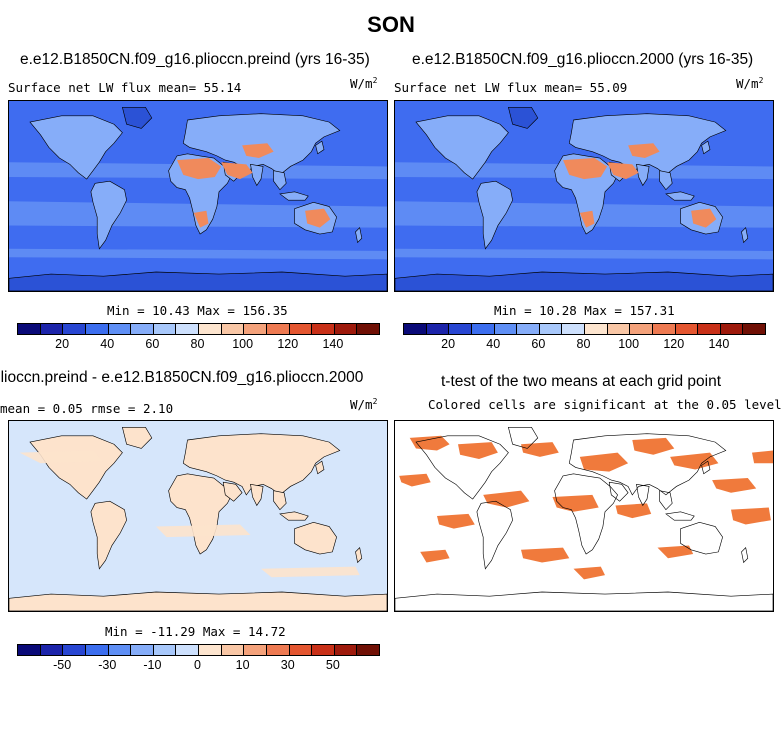  Describe the element at coordinates (198, 196) in the screenshot. I see `map-preind` at that location.